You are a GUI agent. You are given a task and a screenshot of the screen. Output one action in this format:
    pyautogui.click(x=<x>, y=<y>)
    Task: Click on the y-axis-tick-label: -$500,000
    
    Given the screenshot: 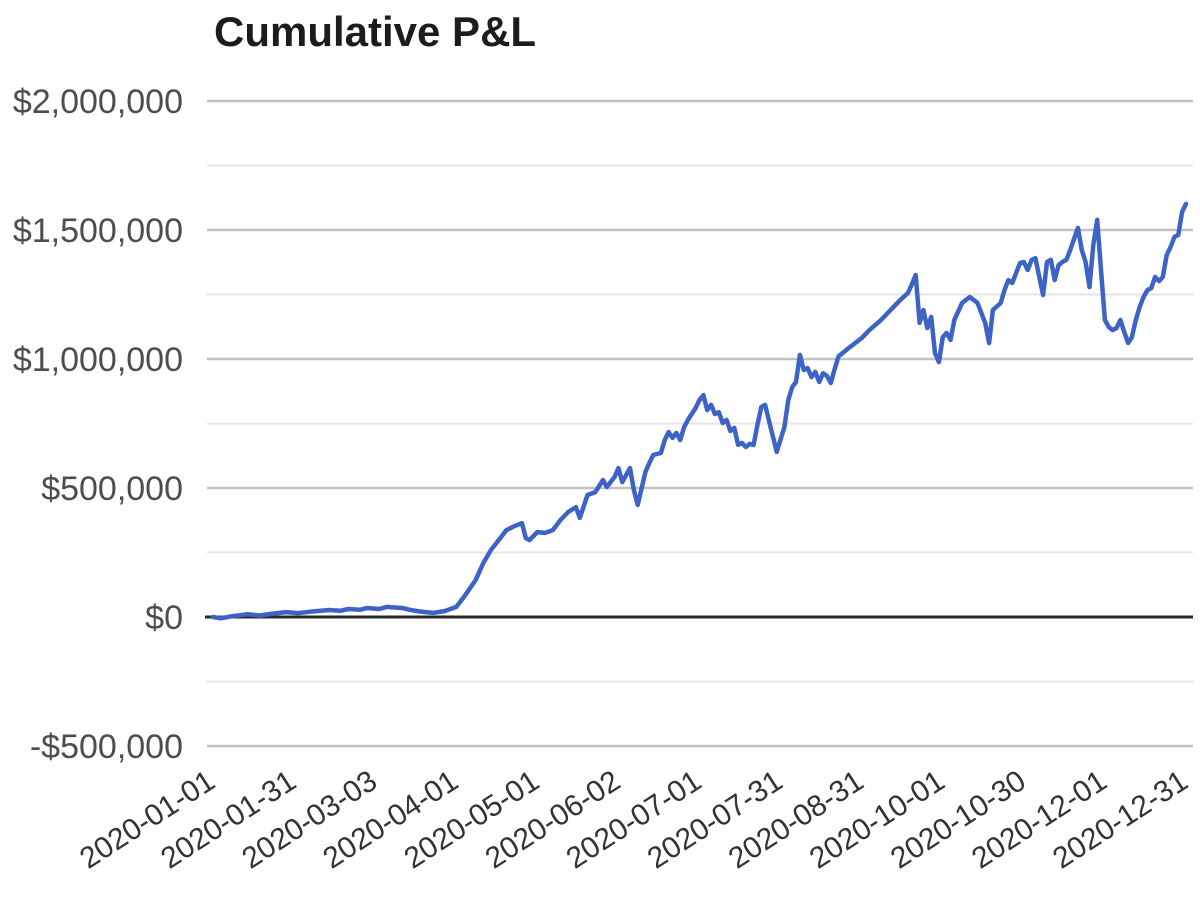 What is the action you would take?
    pyautogui.click(x=106, y=747)
    